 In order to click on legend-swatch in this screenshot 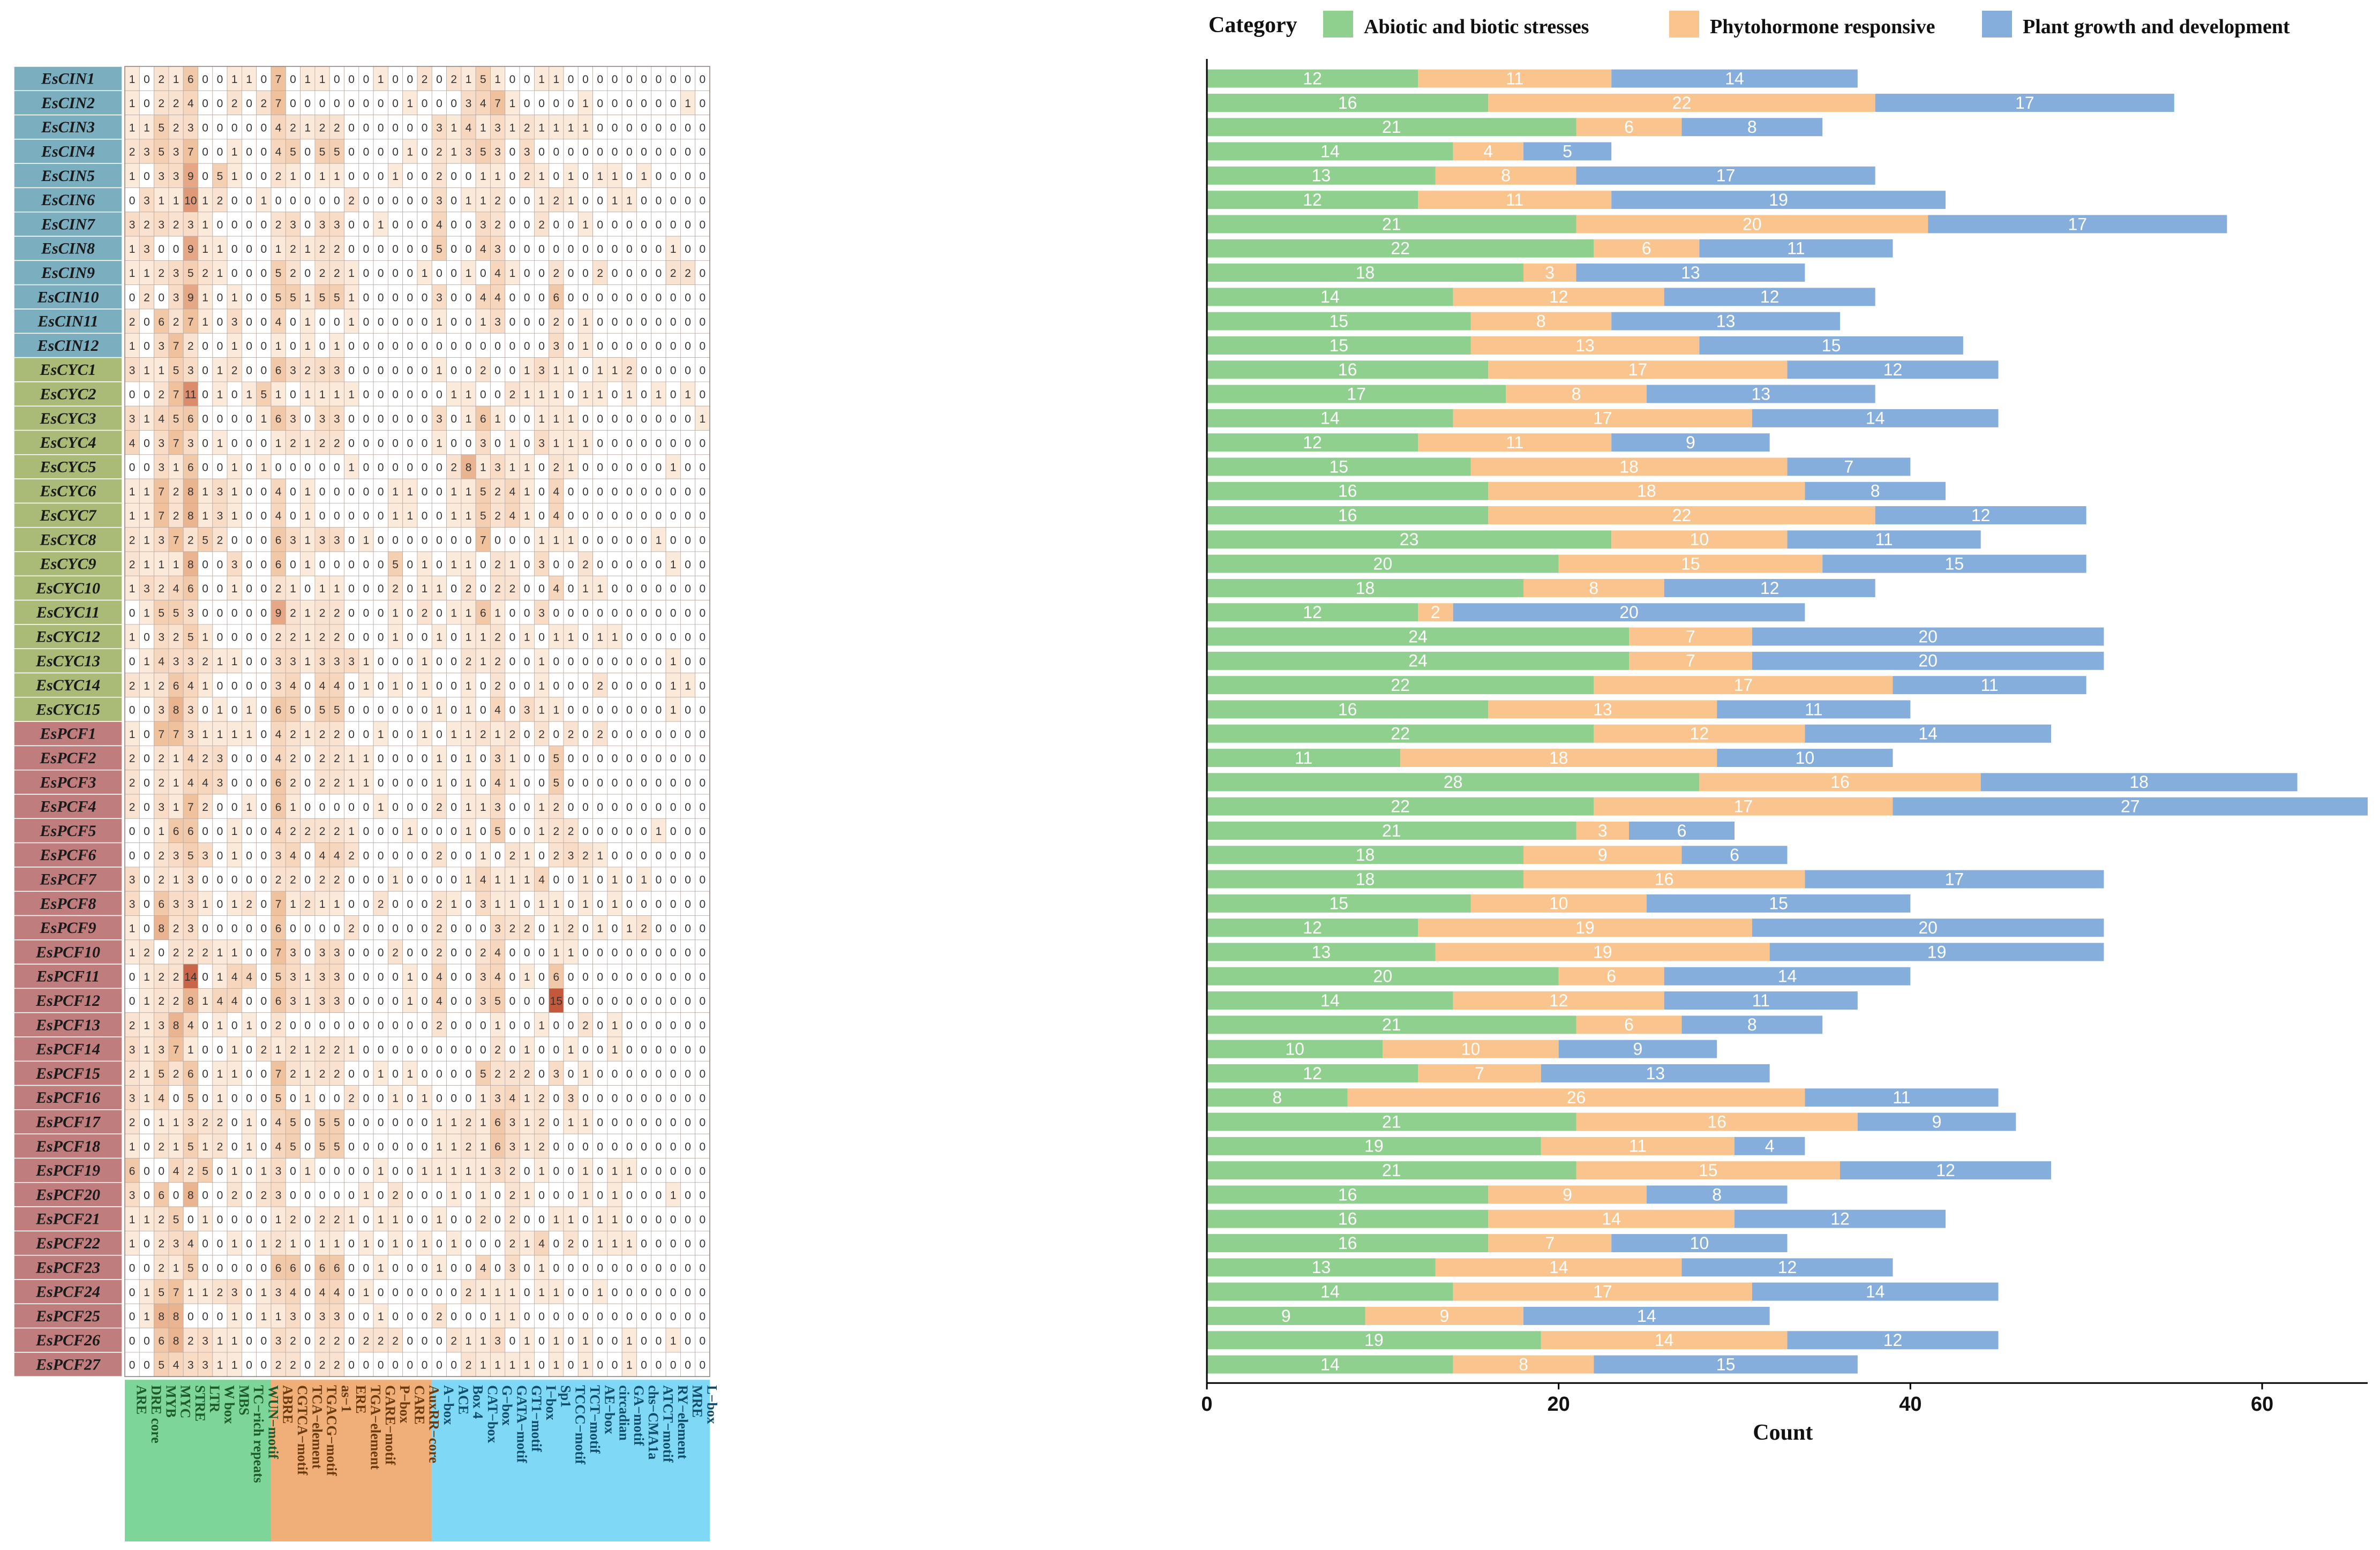, I will do `click(1684, 24)`.